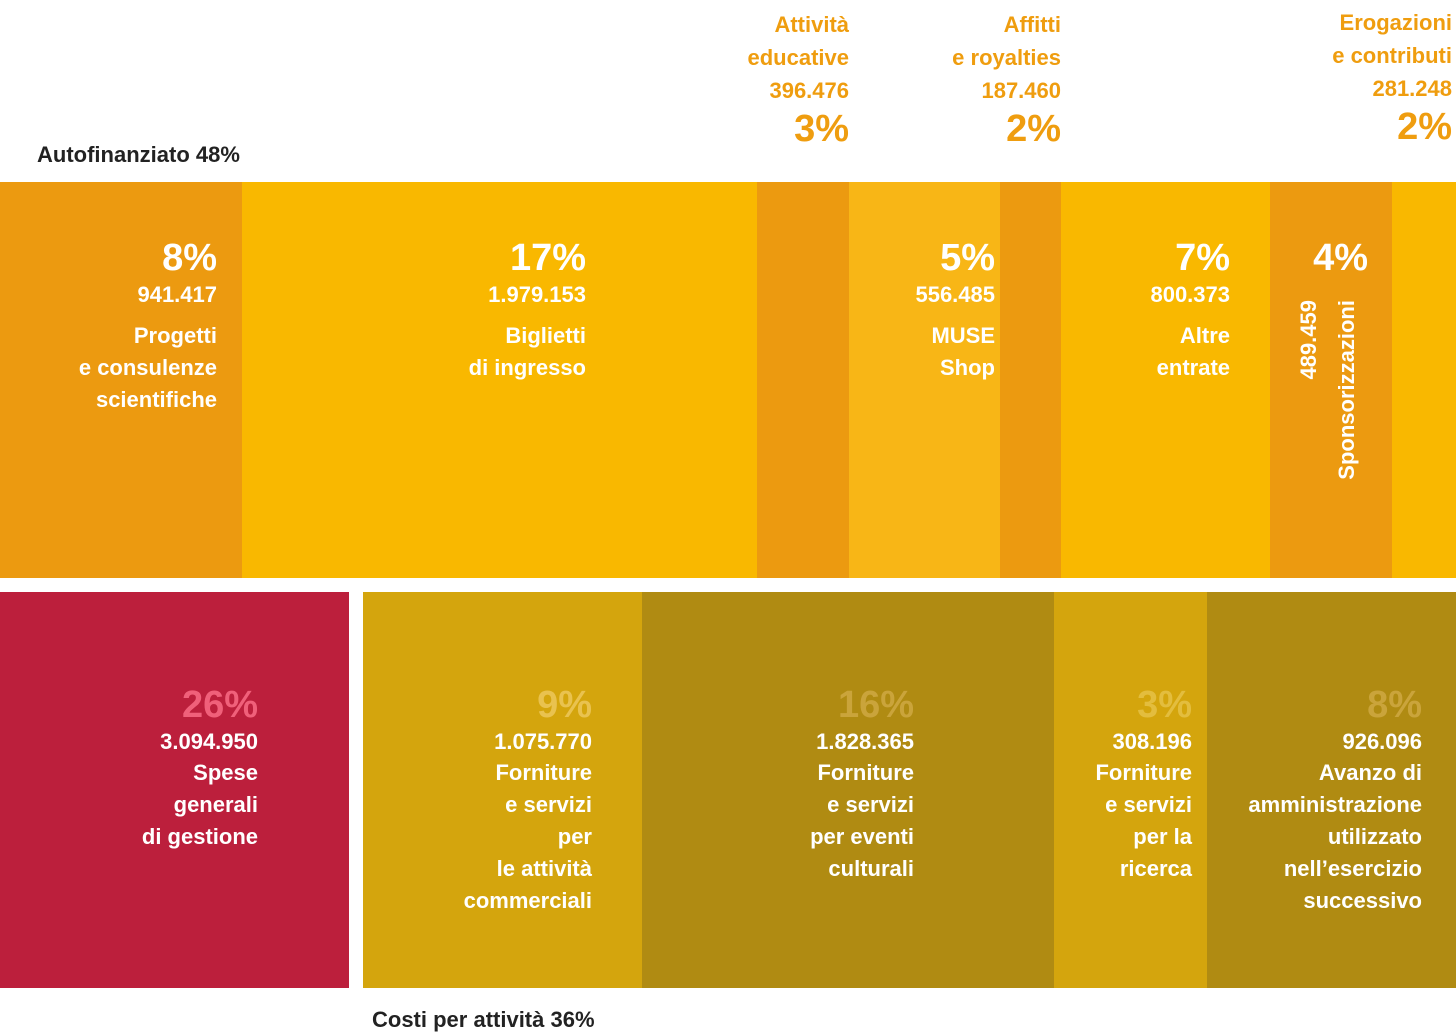 The width and height of the screenshot is (1456, 1033). What do you see at coordinates (1190, 294) in the screenshot?
I see `tile-amount: 800.373` at bounding box center [1190, 294].